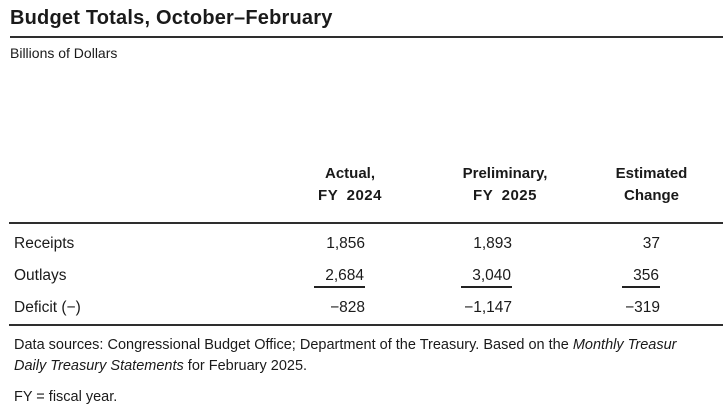 Image resolution: width=723 pixels, height=416 pixels. Describe the element at coordinates (64, 53) in the screenshot. I see `units-label: Billions of Dollars` at that location.